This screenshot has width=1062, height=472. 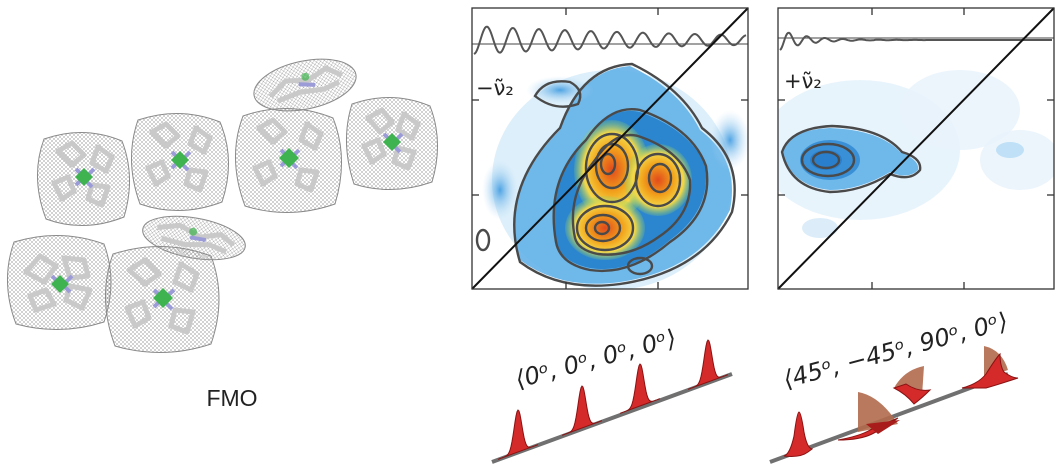 I want to click on panel-label-nonrephasing: +ν̃₂, so click(x=803, y=81).